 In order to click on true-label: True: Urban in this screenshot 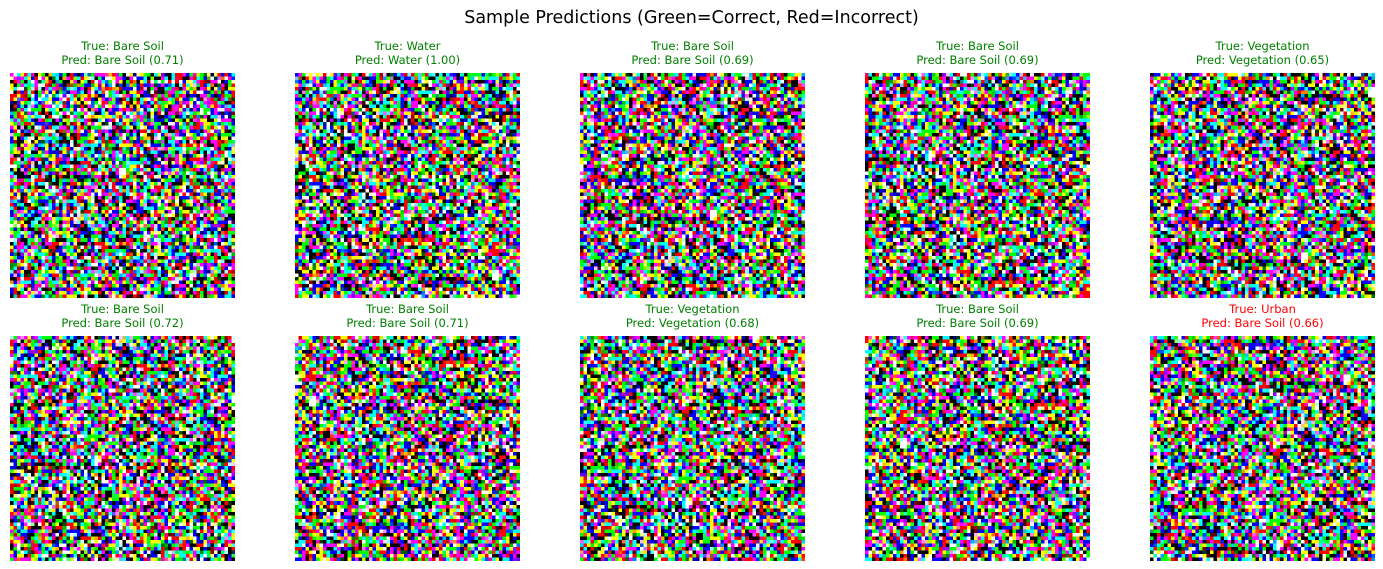, I will do `click(1262, 309)`.